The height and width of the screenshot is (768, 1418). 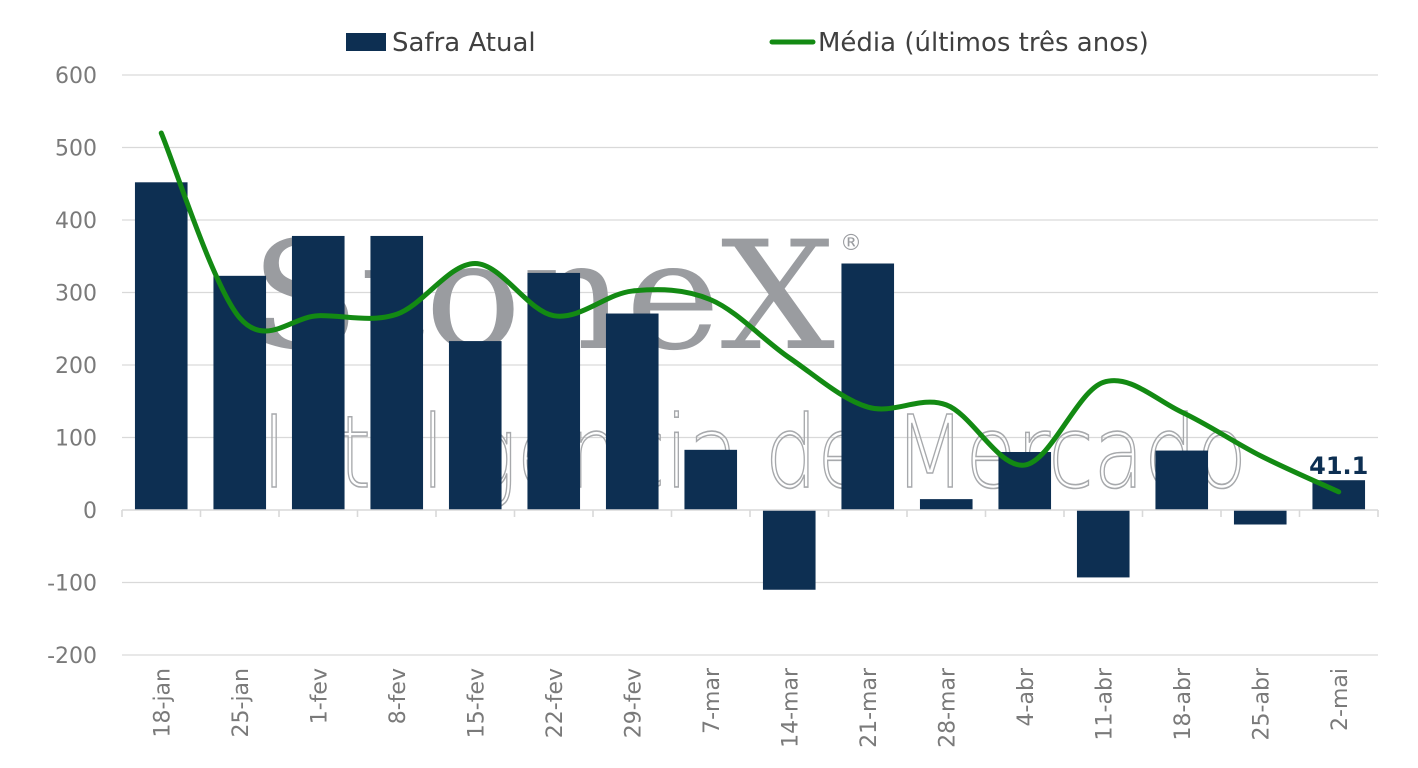 I want to click on y-tick-label: -100, so click(x=72, y=584).